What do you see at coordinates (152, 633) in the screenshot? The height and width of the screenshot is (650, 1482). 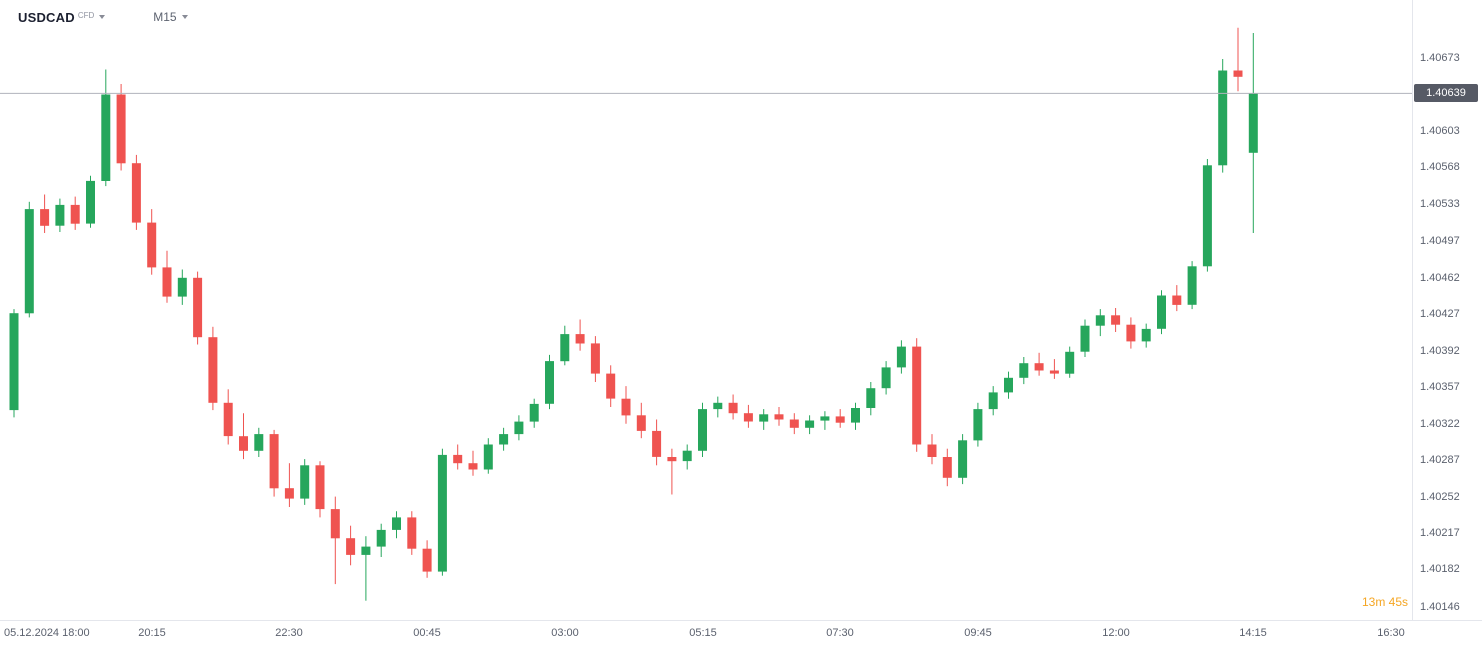 I see `time-axis-label: 20:15` at bounding box center [152, 633].